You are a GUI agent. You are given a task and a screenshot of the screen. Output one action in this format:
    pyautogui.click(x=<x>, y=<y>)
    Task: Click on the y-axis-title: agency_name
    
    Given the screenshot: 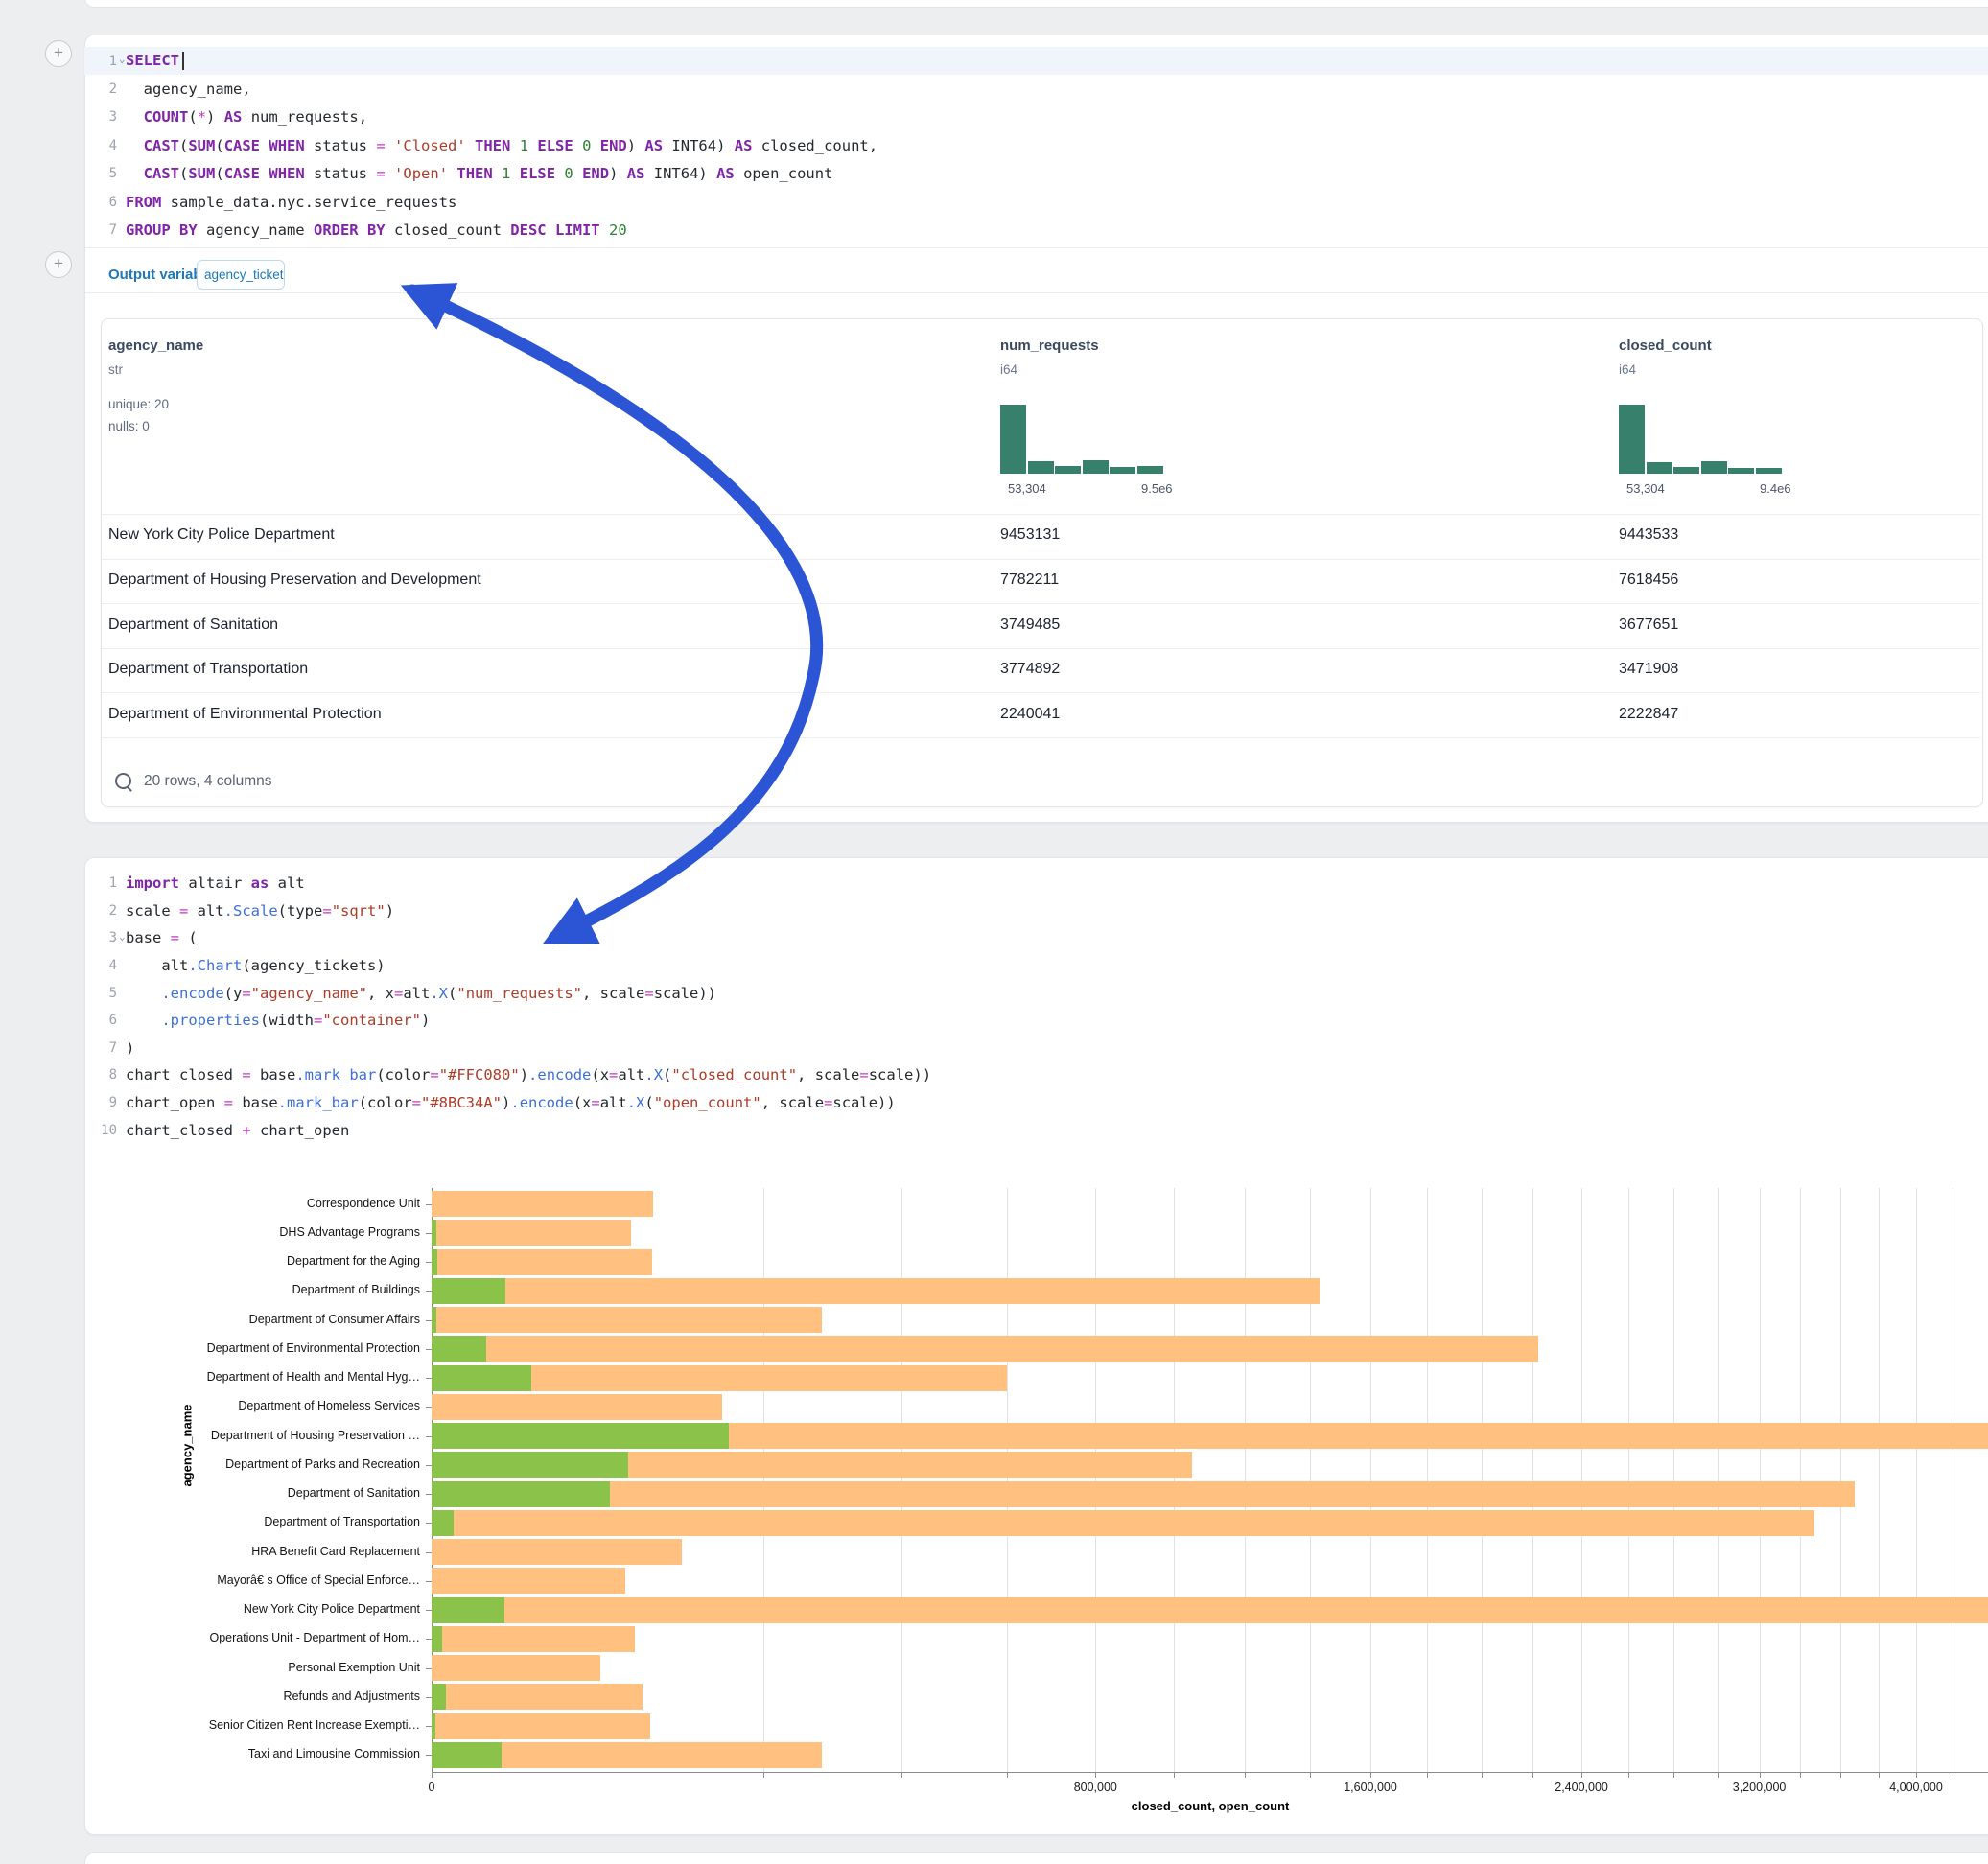 What is the action you would take?
    pyautogui.click(x=187, y=1445)
    